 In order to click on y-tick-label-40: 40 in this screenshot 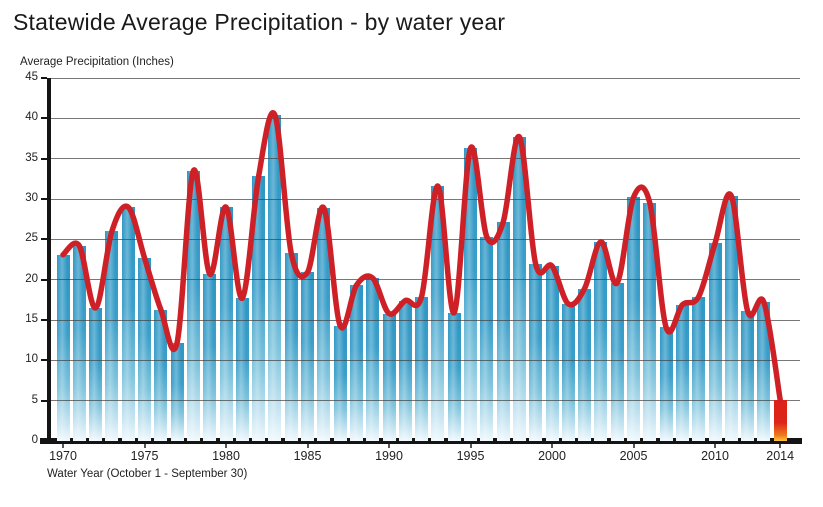, I will do `click(31, 117)`.